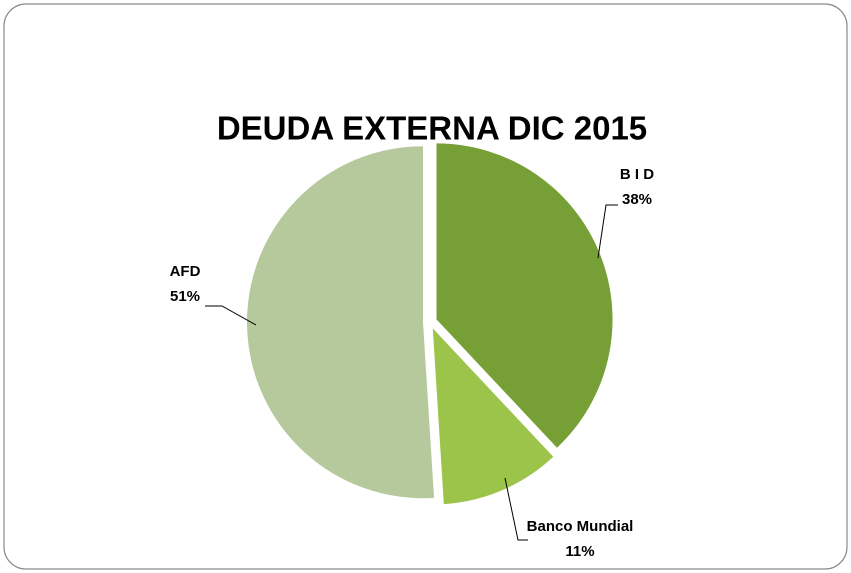  I want to click on slice-value-label: 11%, so click(579, 551).